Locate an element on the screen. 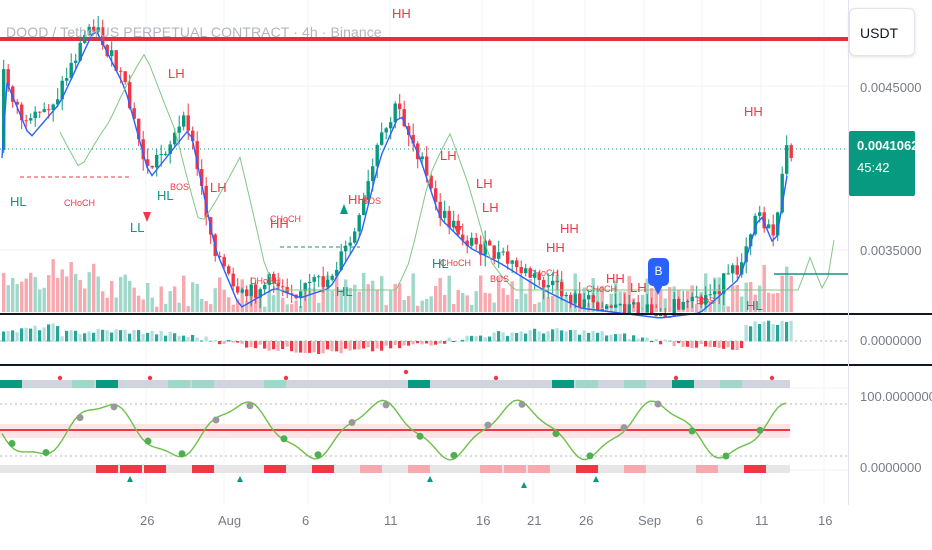 Image resolution: width=932 pixels, height=550 pixels. resistance-level is located at coordinates (424, 39).